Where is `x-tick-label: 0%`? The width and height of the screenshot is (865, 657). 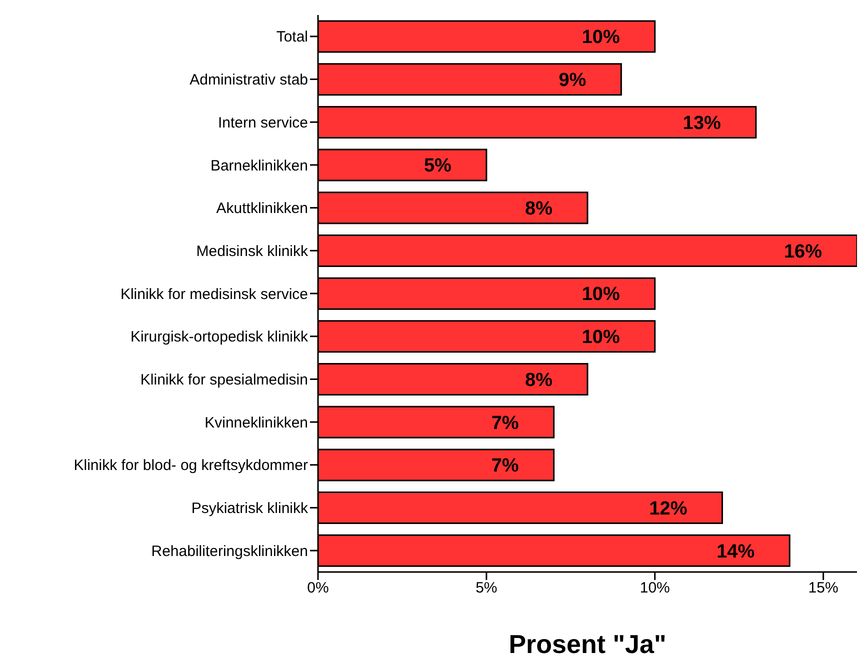 x-tick-label: 0% is located at coordinates (318, 588).